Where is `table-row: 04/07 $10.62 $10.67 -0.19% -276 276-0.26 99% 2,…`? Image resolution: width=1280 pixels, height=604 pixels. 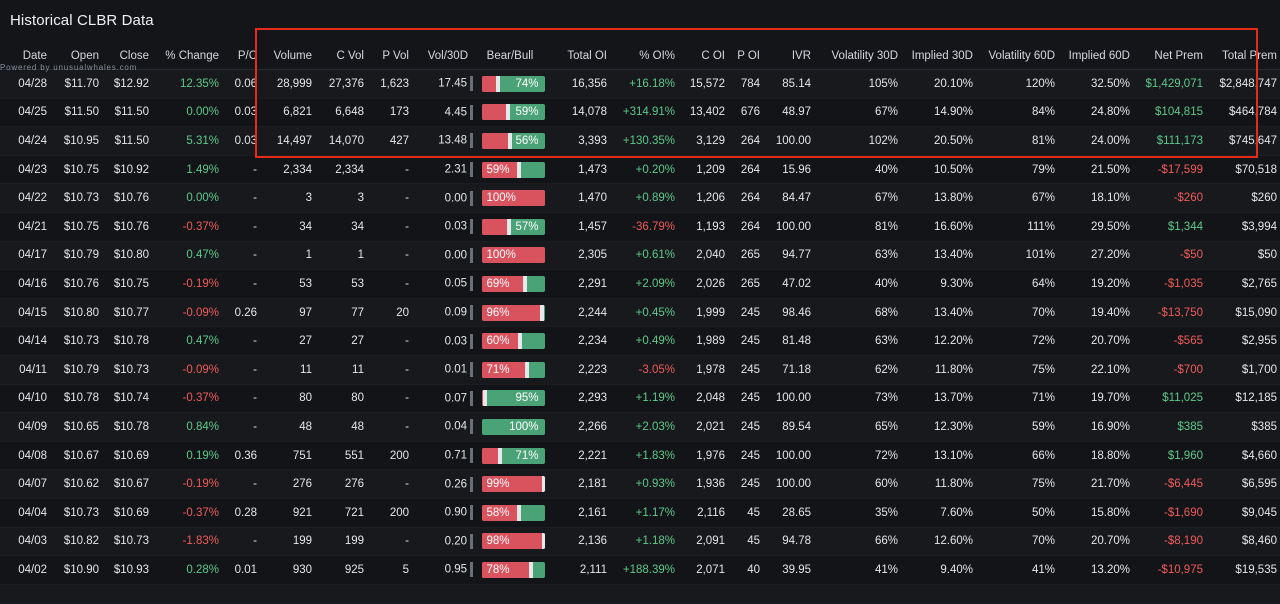
table-row: 04/07 $10.62 $10.67 -0.19% -276 276-0.26 99% 2,… is located at coordinates (640, 484).